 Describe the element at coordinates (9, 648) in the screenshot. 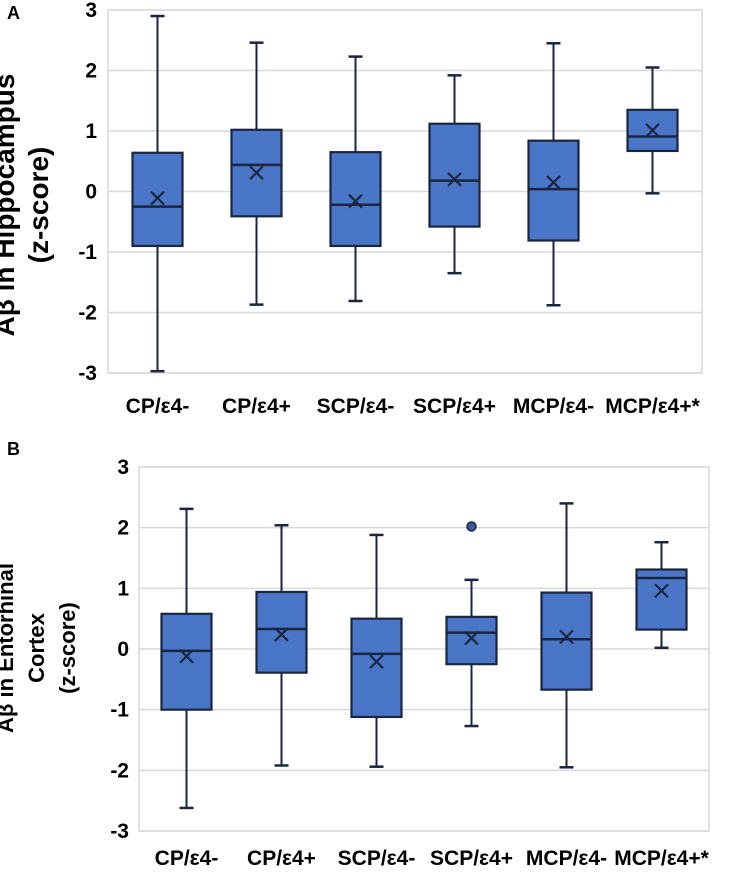

I see `y-axis-title-line: Aβ in Entorhinal` at that location.